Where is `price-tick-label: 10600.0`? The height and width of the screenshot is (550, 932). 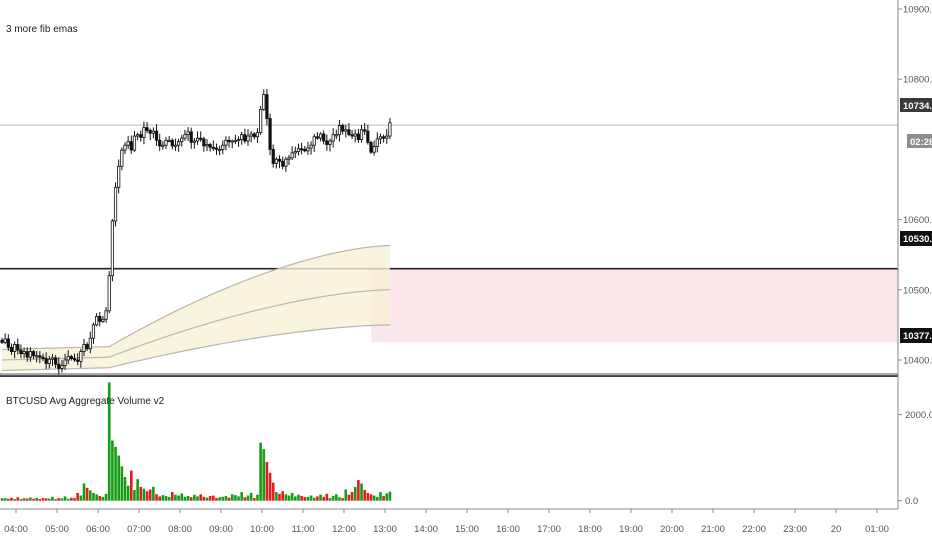
price-tick-label: 10600.0 is located at coordinates (917, 220).